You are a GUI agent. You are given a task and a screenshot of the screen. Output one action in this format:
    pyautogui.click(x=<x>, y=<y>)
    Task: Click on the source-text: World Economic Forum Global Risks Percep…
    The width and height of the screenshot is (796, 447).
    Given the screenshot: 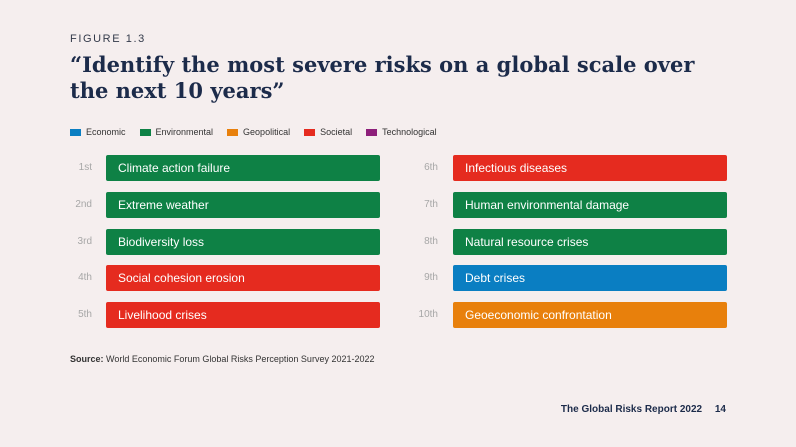 What is the action you would take?
    pyautogui.click(x=240, y=359)
    